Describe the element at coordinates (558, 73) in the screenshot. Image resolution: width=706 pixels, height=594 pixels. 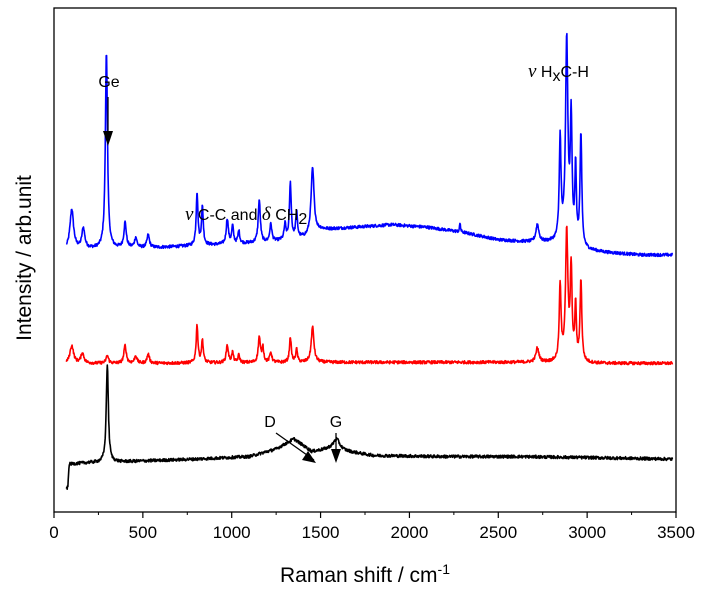
I see `annotation-hxc-h: ν HxC-H` at that location.